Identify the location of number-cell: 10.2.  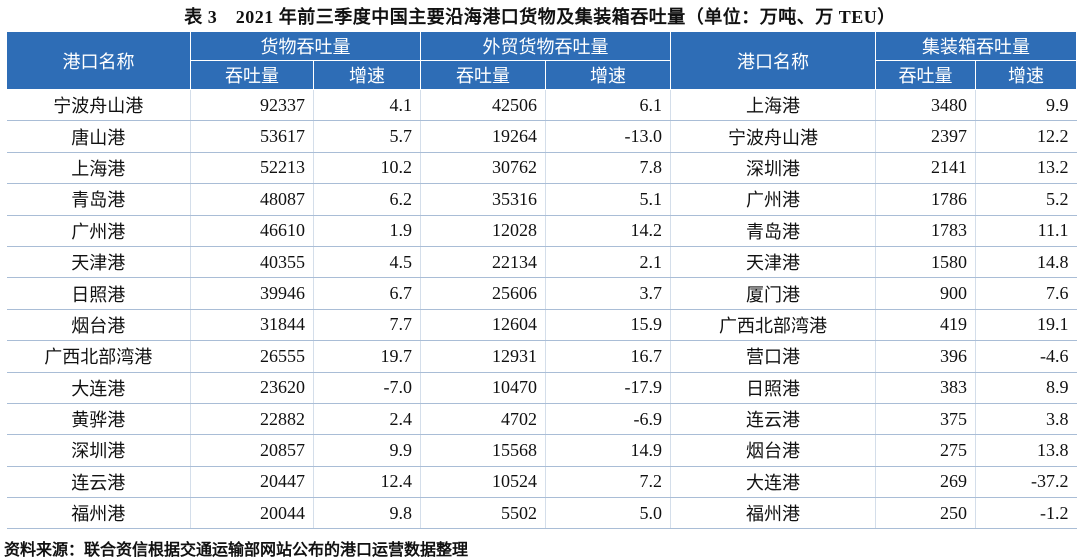
(367, 168).